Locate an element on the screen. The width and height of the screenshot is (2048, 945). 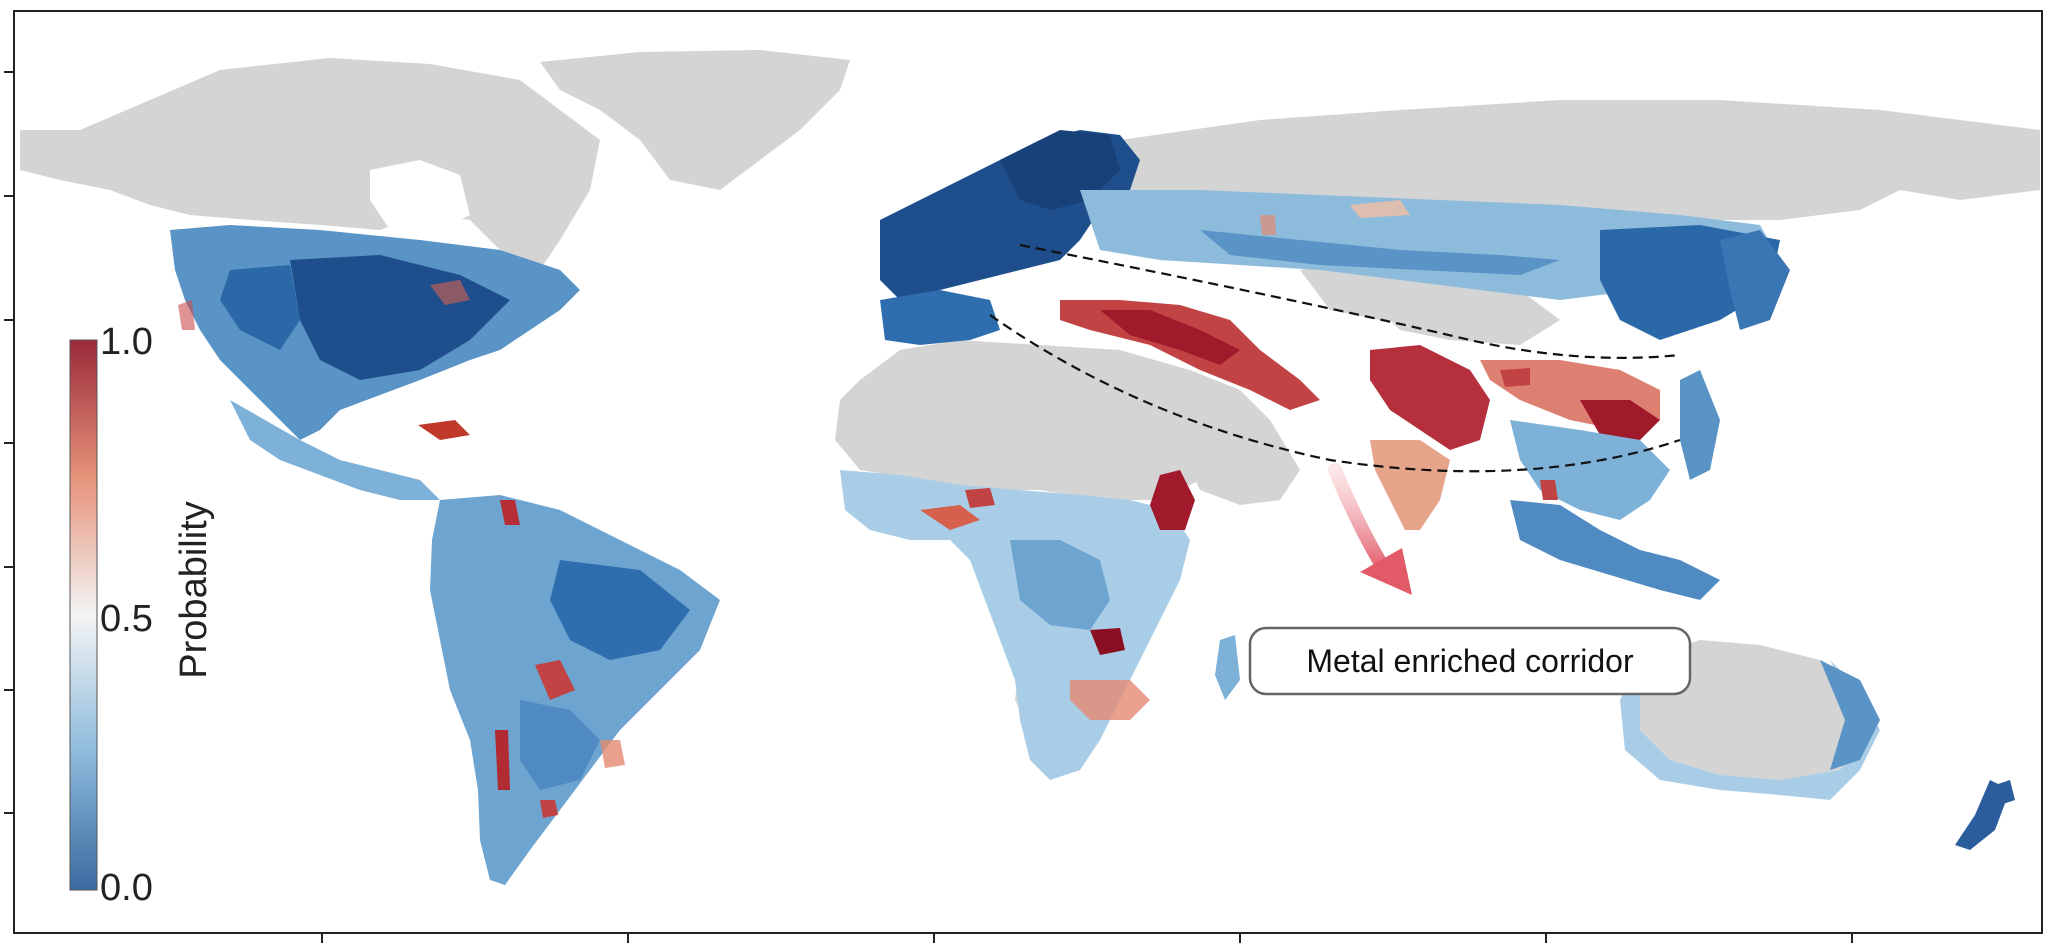
africa is located at coordinates (1040, 625).